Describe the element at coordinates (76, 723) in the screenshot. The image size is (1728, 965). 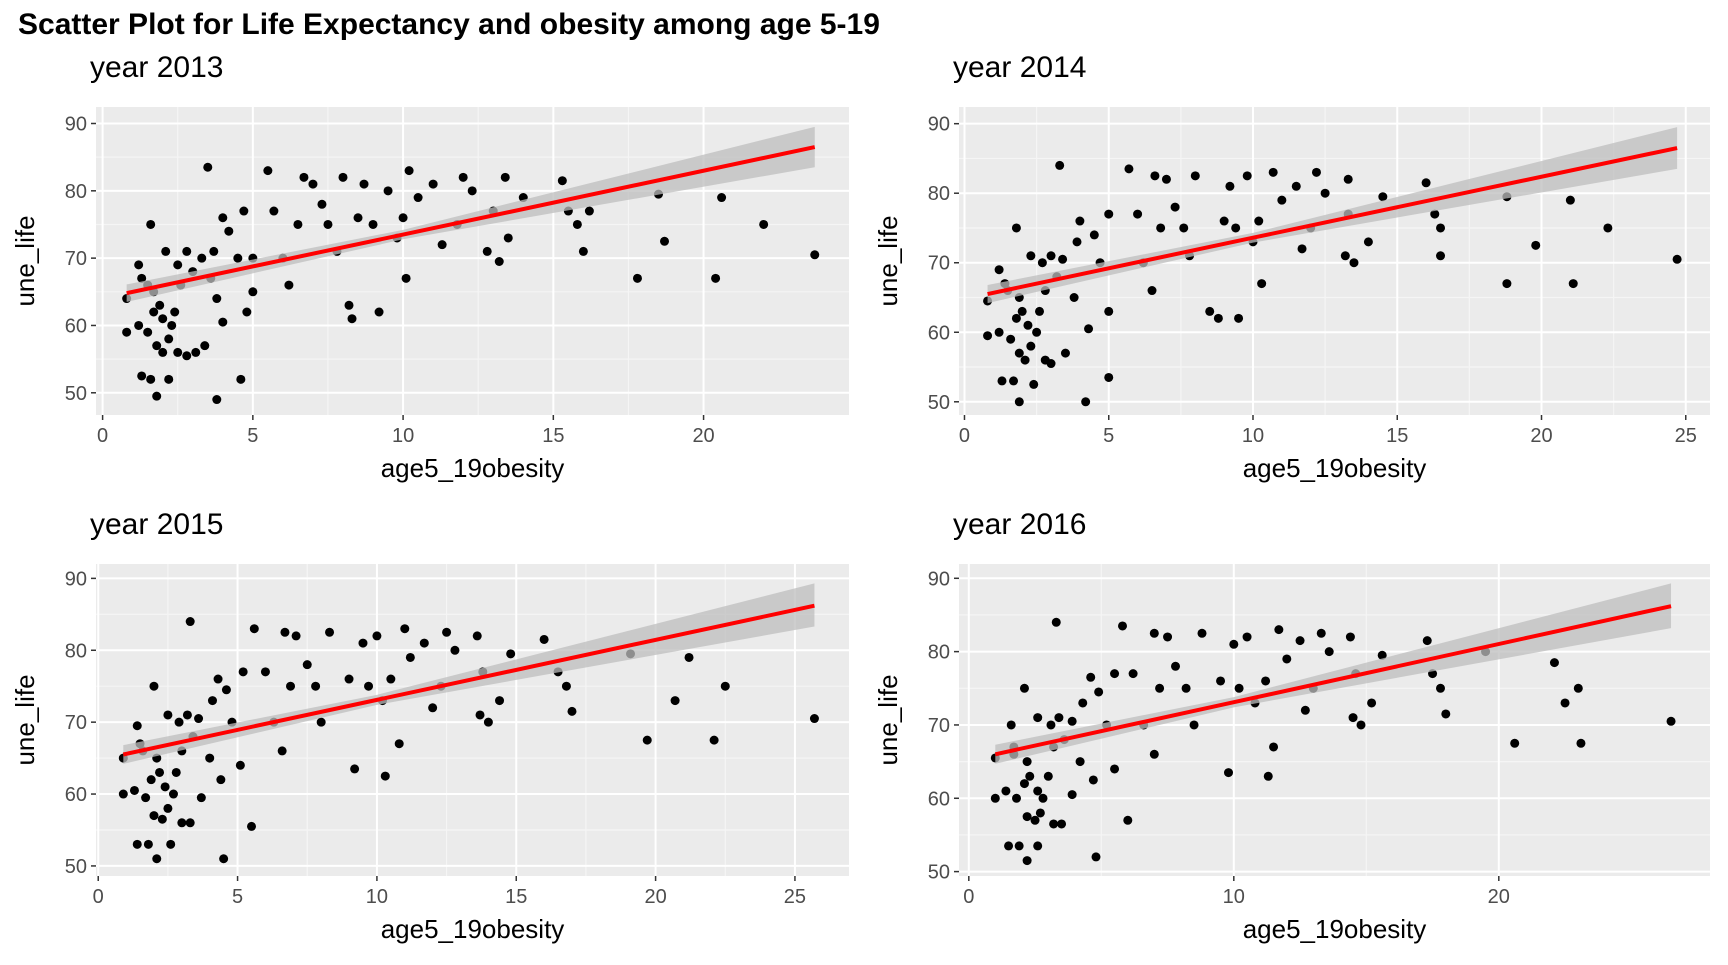
I see `y-tick-label: 70` at that location.